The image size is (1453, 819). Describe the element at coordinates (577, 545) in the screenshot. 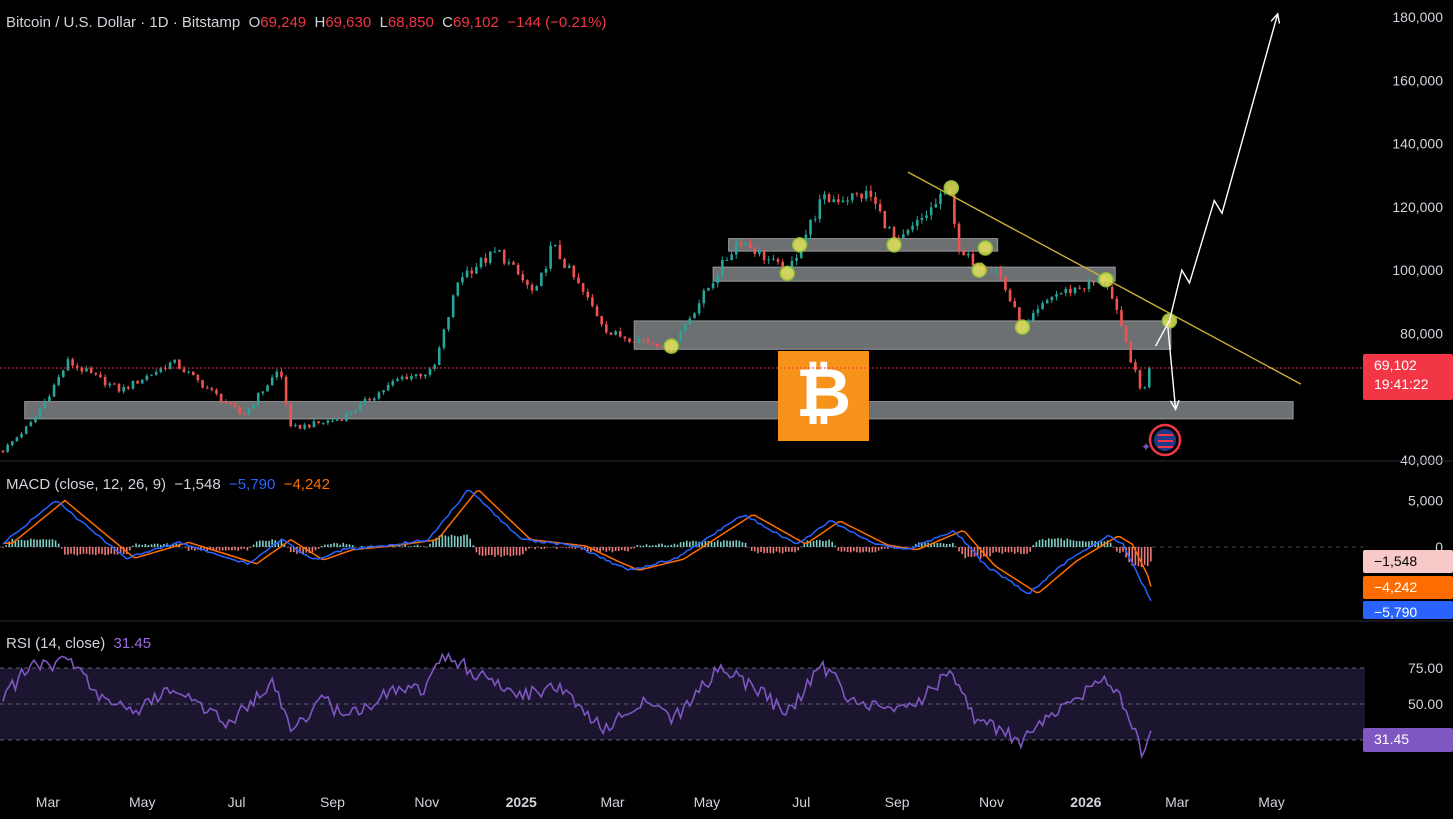

I see `macd-line` at that location.